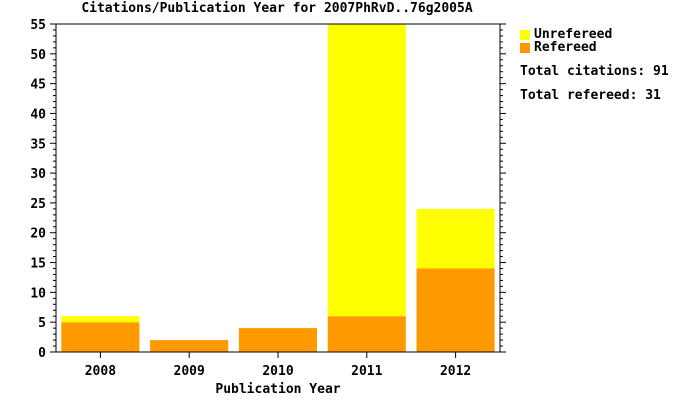  What do you see at coordinates (38, 85) in the screenshot?
I see `y-tick-label: 45` at bounding box center [38, 85].